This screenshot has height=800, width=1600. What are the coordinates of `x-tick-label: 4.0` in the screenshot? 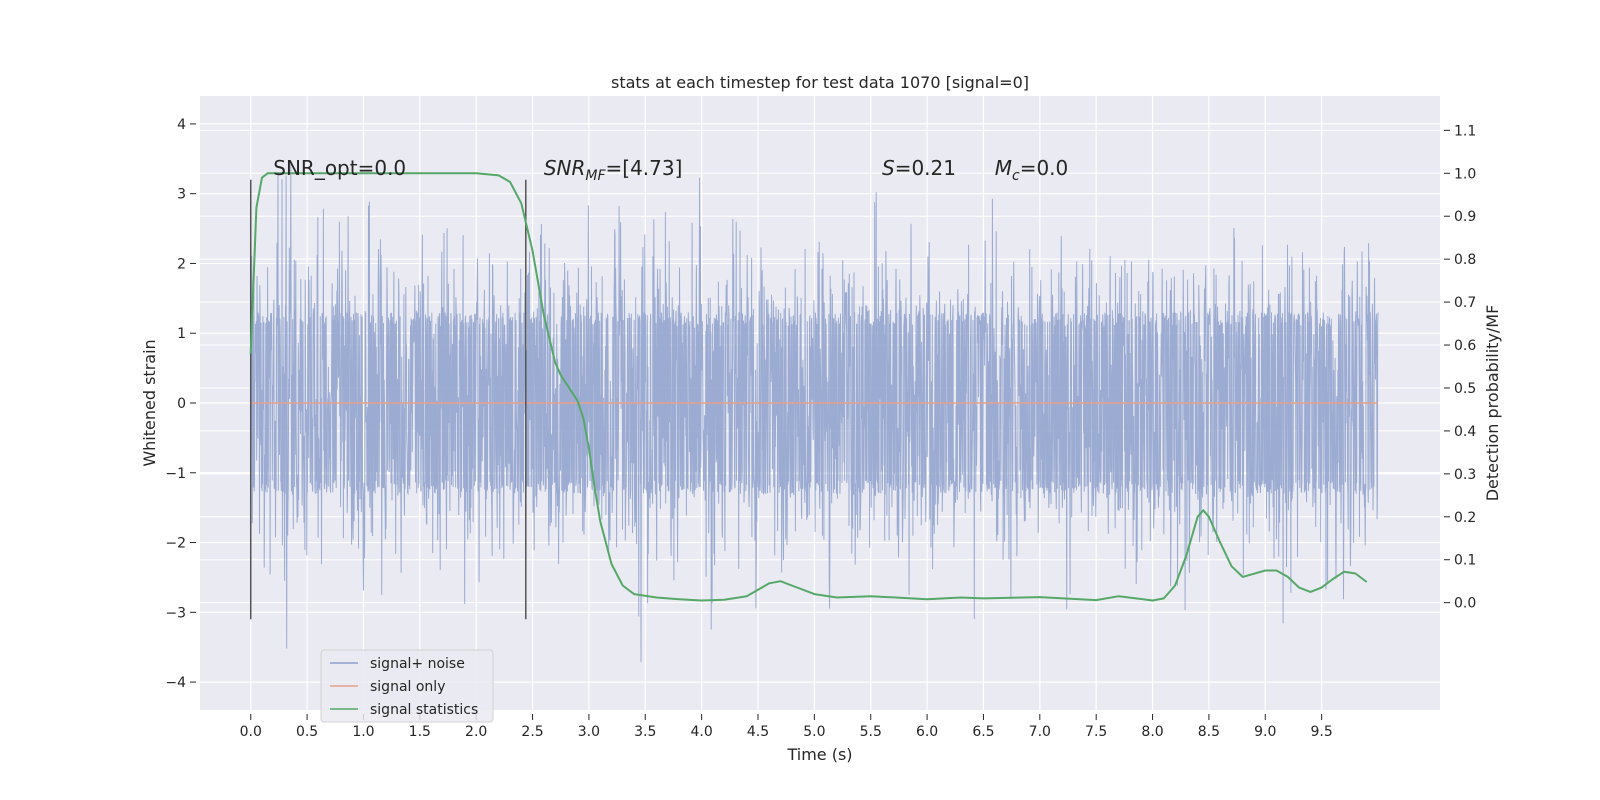 It's located at (702, 732).